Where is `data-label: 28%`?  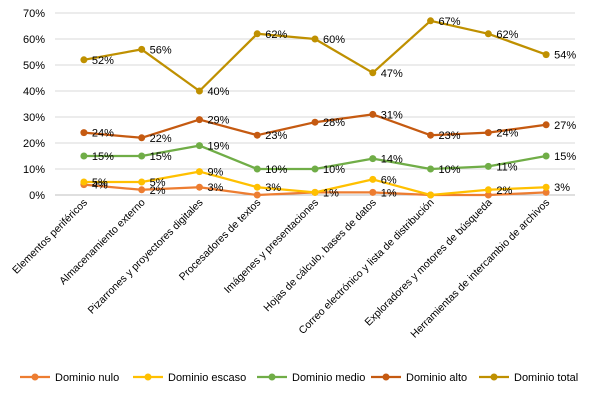 data-label: 28% is located at coordinates (334, 123).